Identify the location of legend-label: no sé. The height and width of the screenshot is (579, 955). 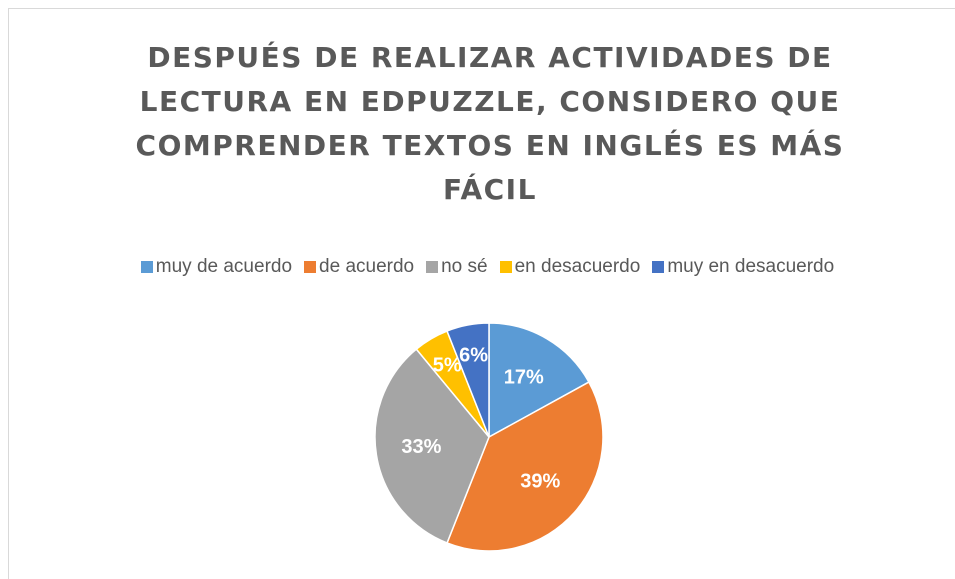
(464, 266).